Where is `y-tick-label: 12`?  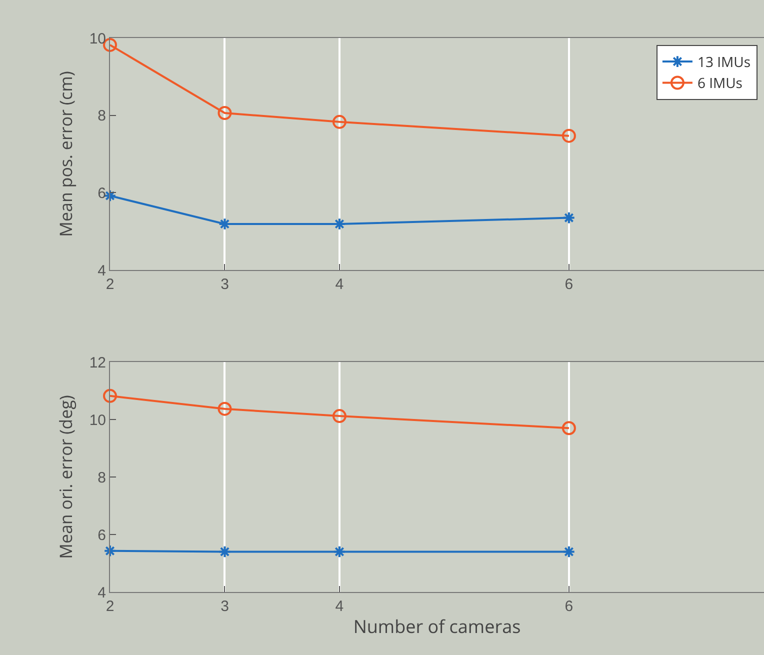
y-tick-label: 12 is located at coordinates (97, 363).